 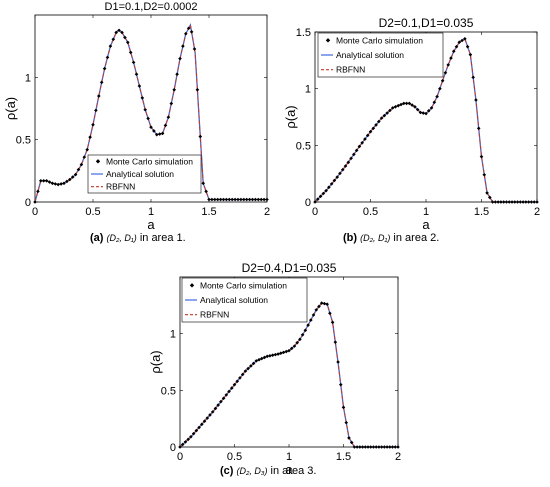 What do you see at coordinates (151, 212) in the screenshot?
I see `x-tick-label: 1` at bounding box center [151, 212].